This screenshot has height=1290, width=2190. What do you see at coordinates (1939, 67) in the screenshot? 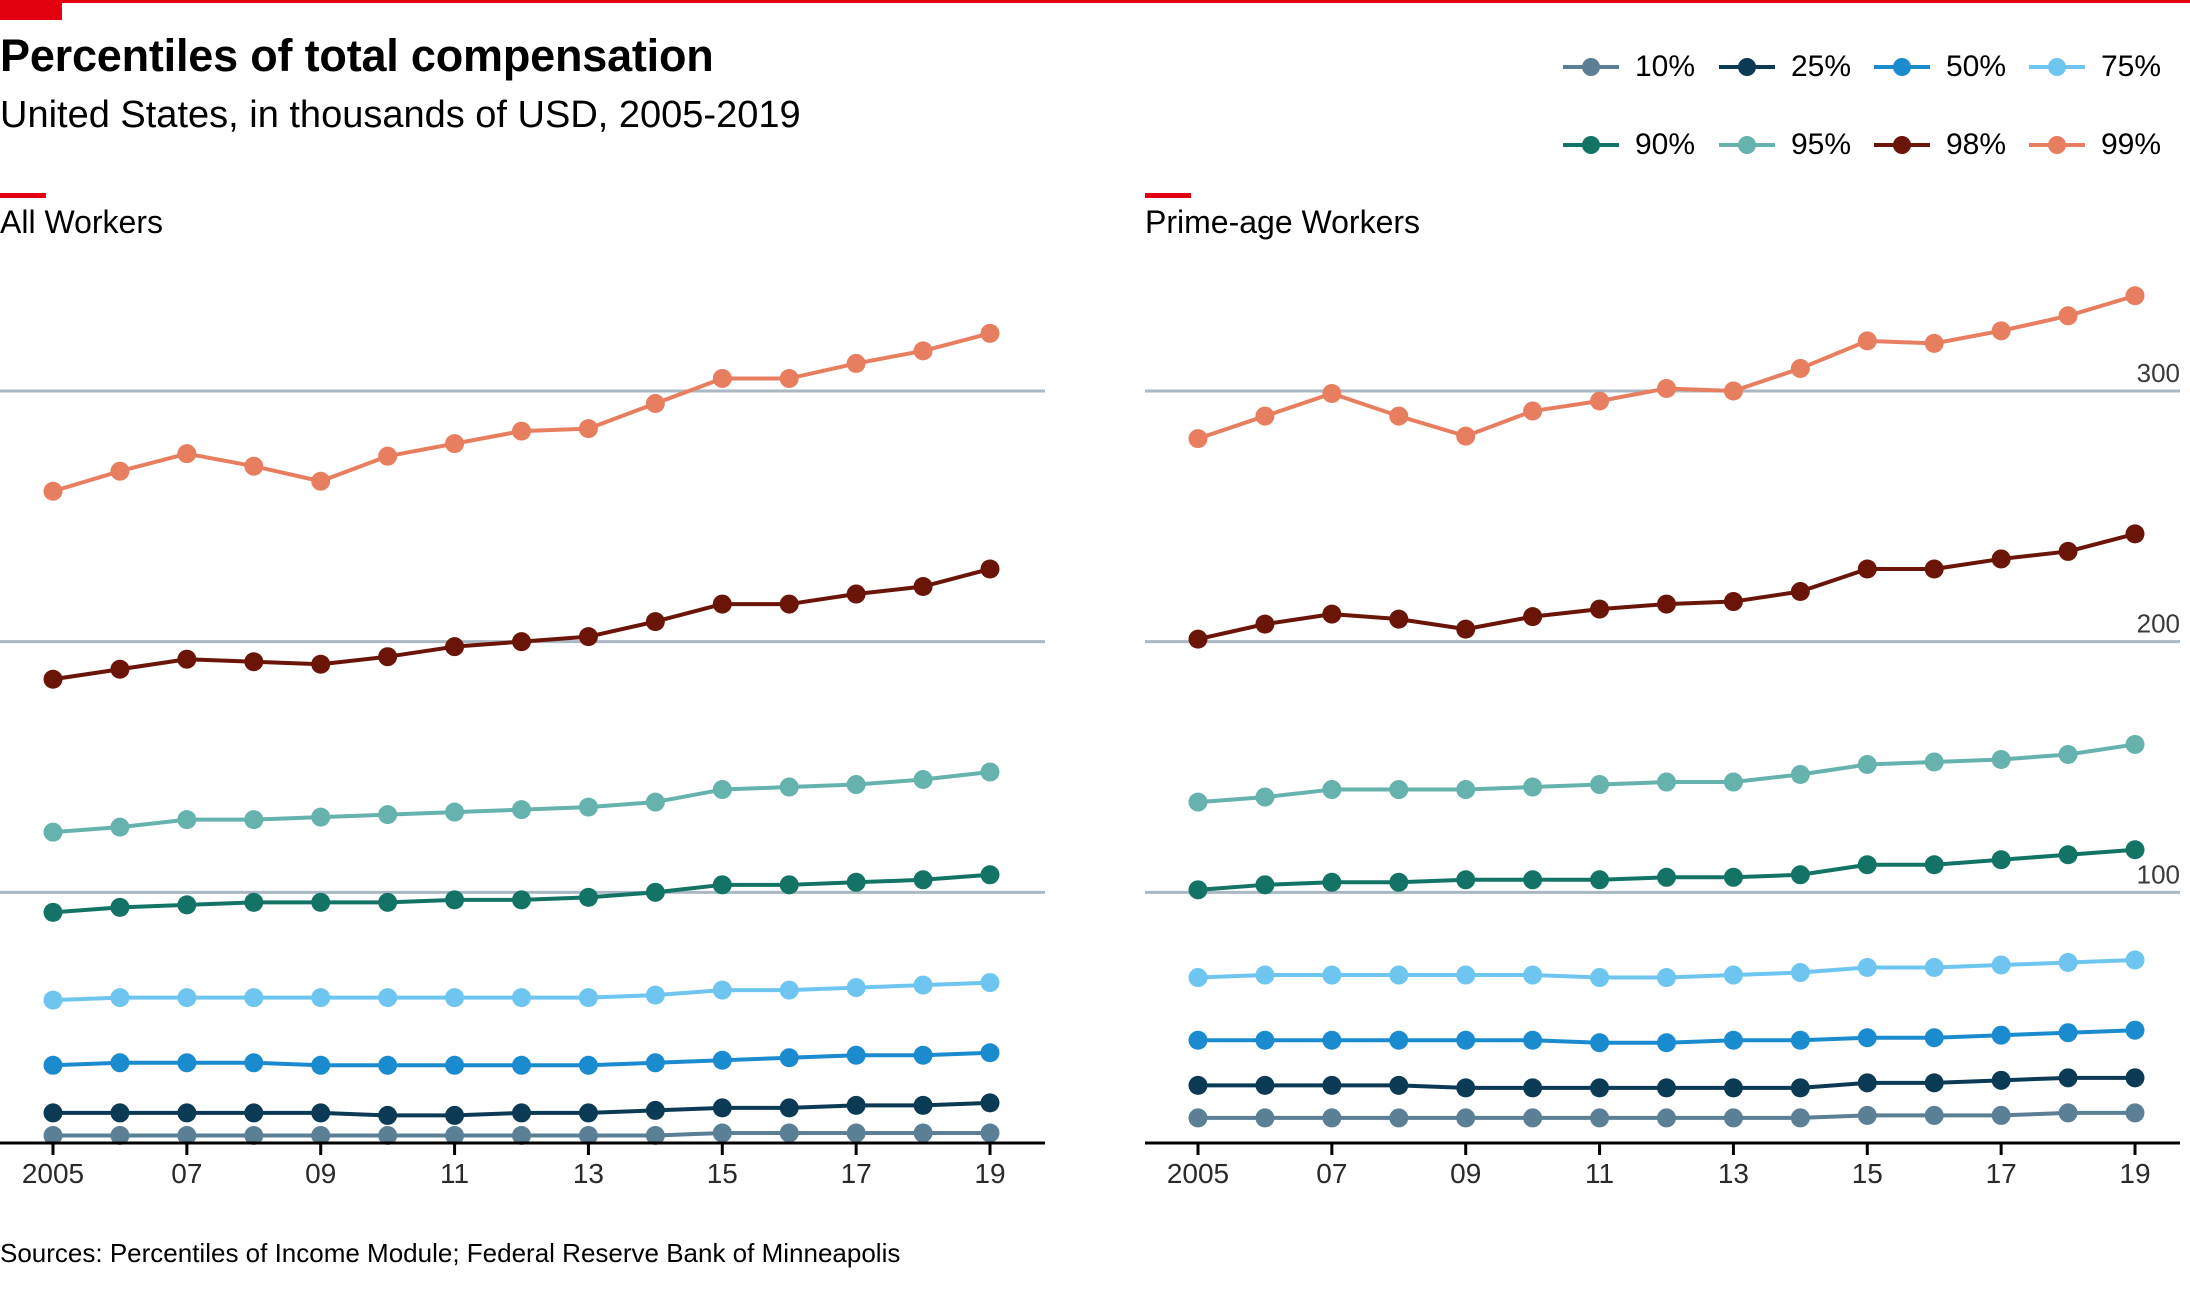
I see `legend-item-50: 50%` at bounding box center [1939, 67].